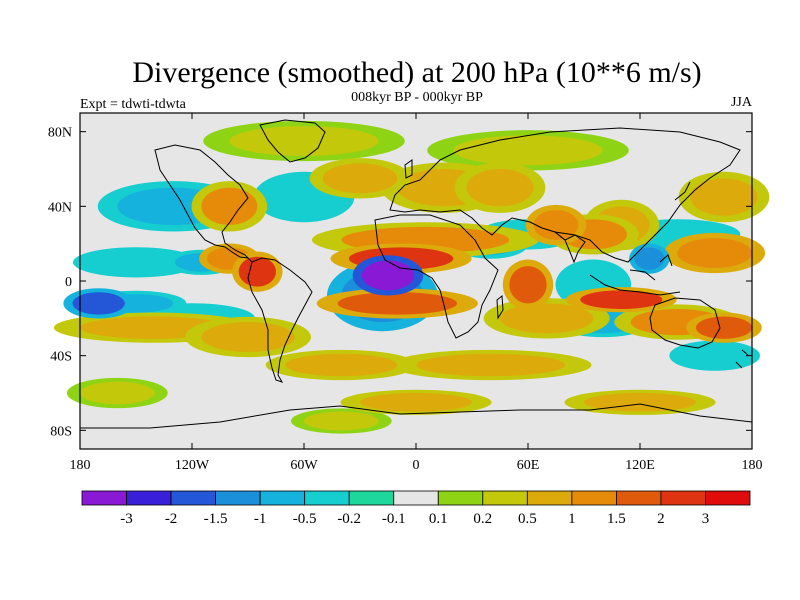 Image resolution: width=800 pixels, height=600 pixels. I want to click on y-tick-label: 0, so click(68, 282).